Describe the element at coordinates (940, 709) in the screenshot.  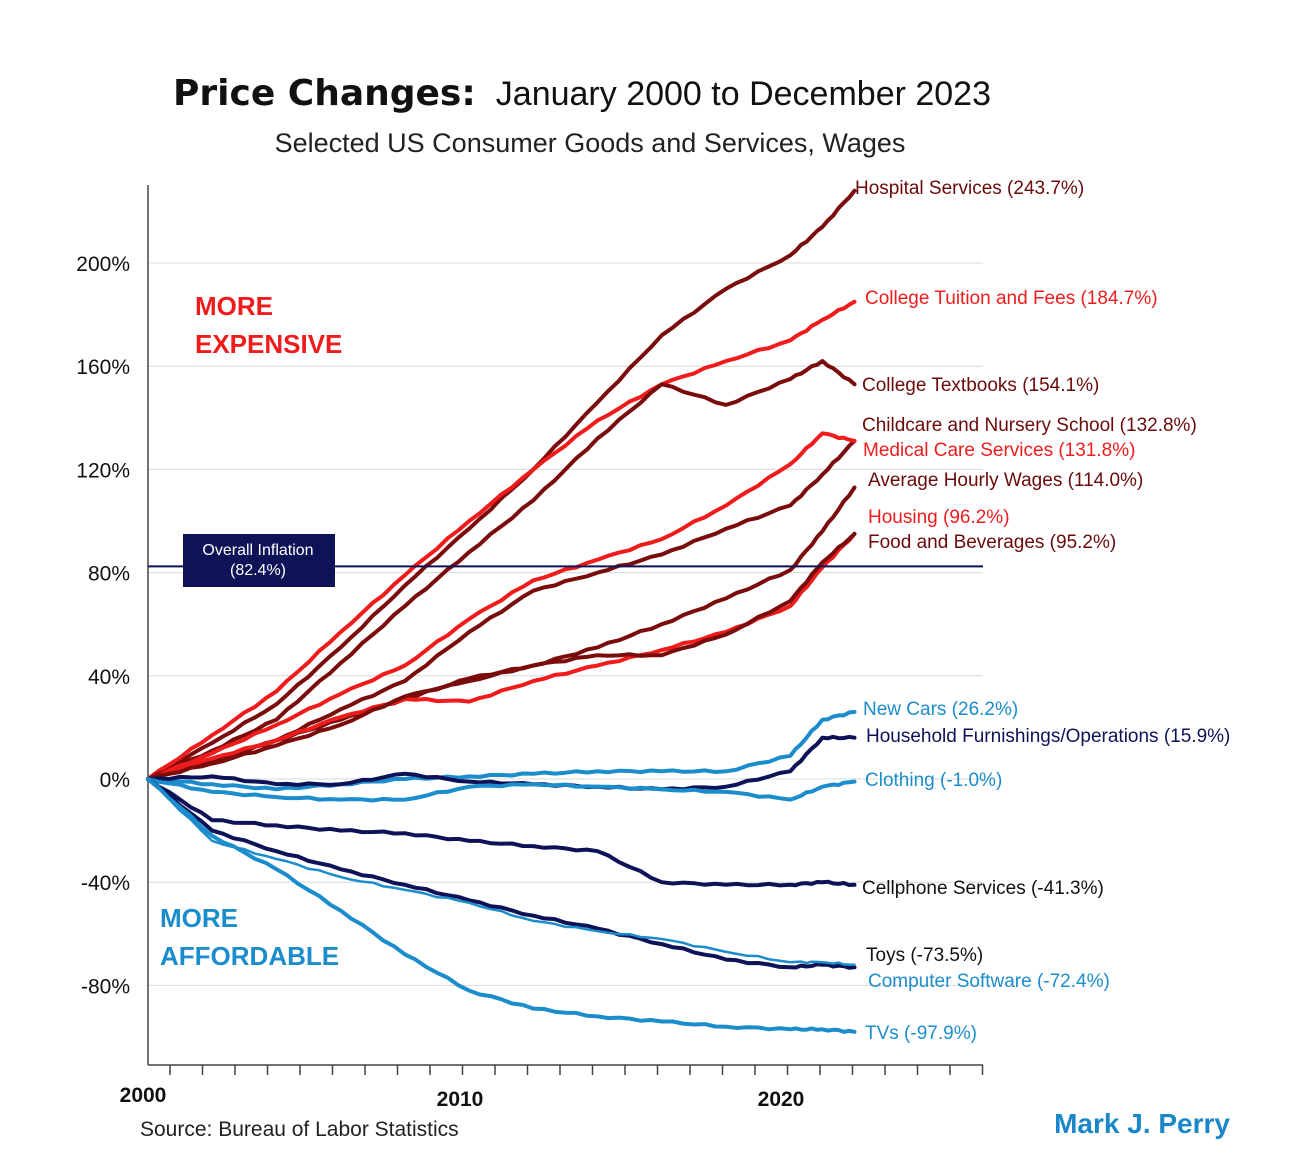
I see `series-label: New Cars (26.2%)` at that location.